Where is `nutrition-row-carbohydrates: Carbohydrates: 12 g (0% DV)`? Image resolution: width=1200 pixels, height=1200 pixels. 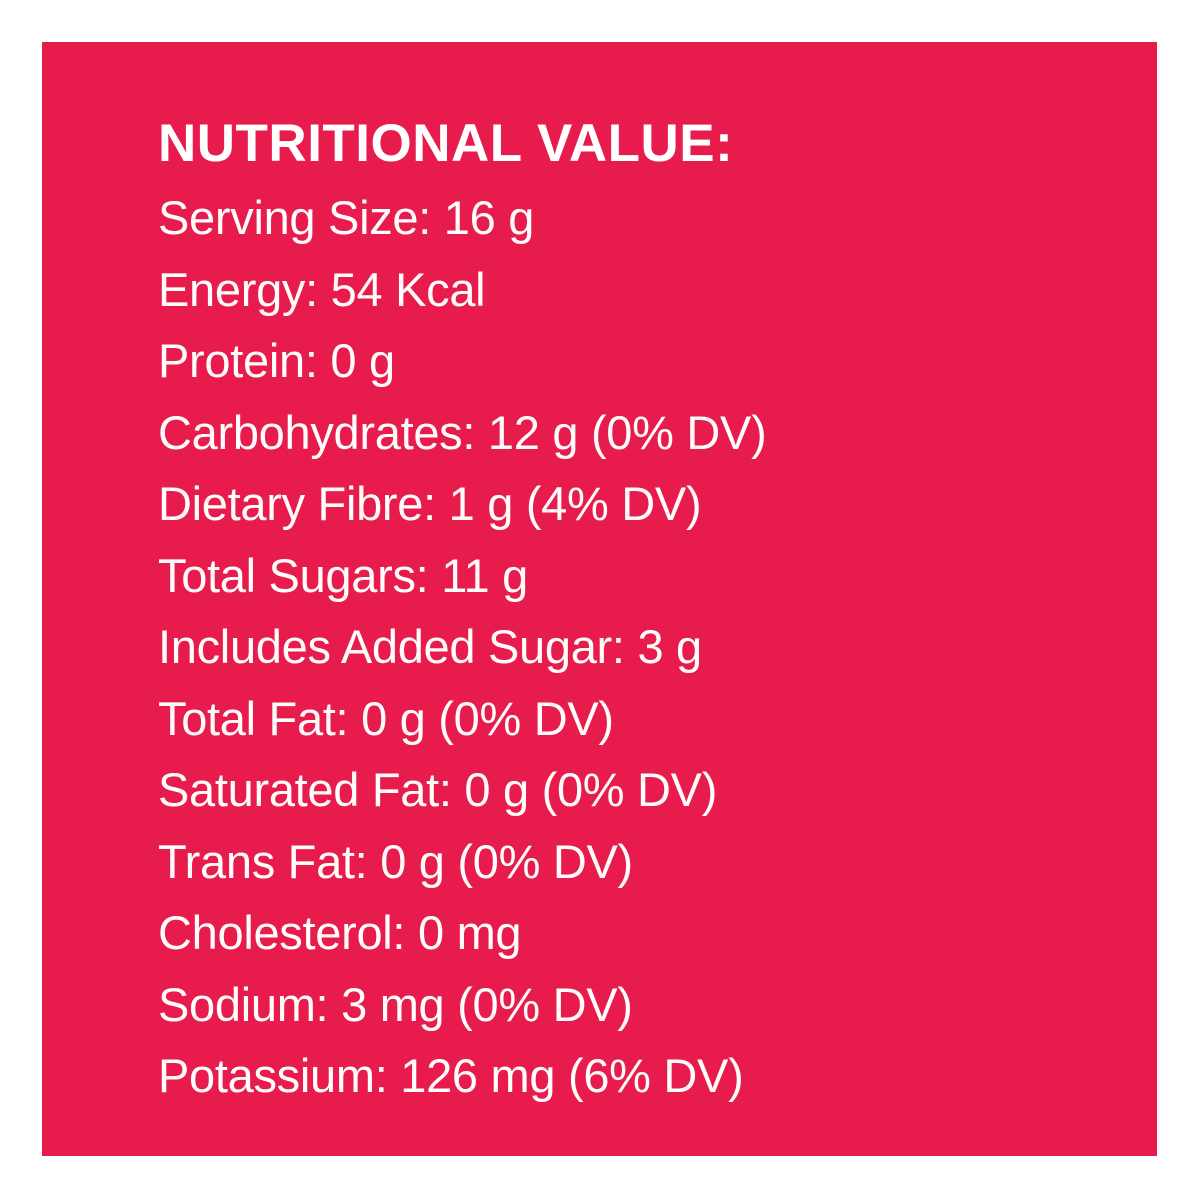 nutrition-row-carbohydrates: Carbohydrates: 12 g (0% DV) is located at coordinates (637, 433).